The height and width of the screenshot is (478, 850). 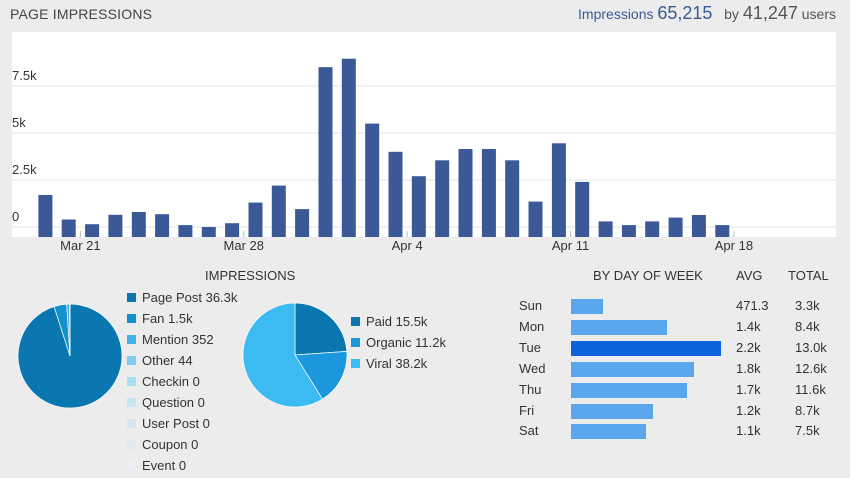 I want to click on legend-item: Fan 1.5k, so click(x=182, y=318).